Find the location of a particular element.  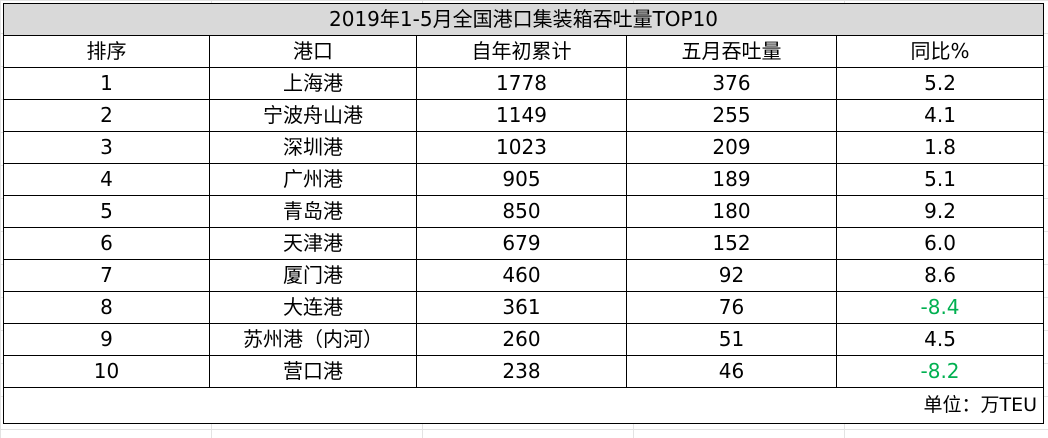

cell-yoy: 4.1 is located at coordinates (940, 115).